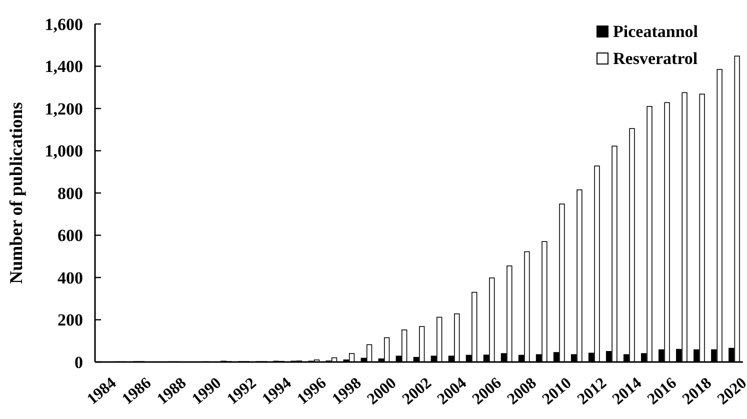 The height and width of the screenshot is (419, 747). I want to click on x-tick-label: 2010, so click(557, 391).